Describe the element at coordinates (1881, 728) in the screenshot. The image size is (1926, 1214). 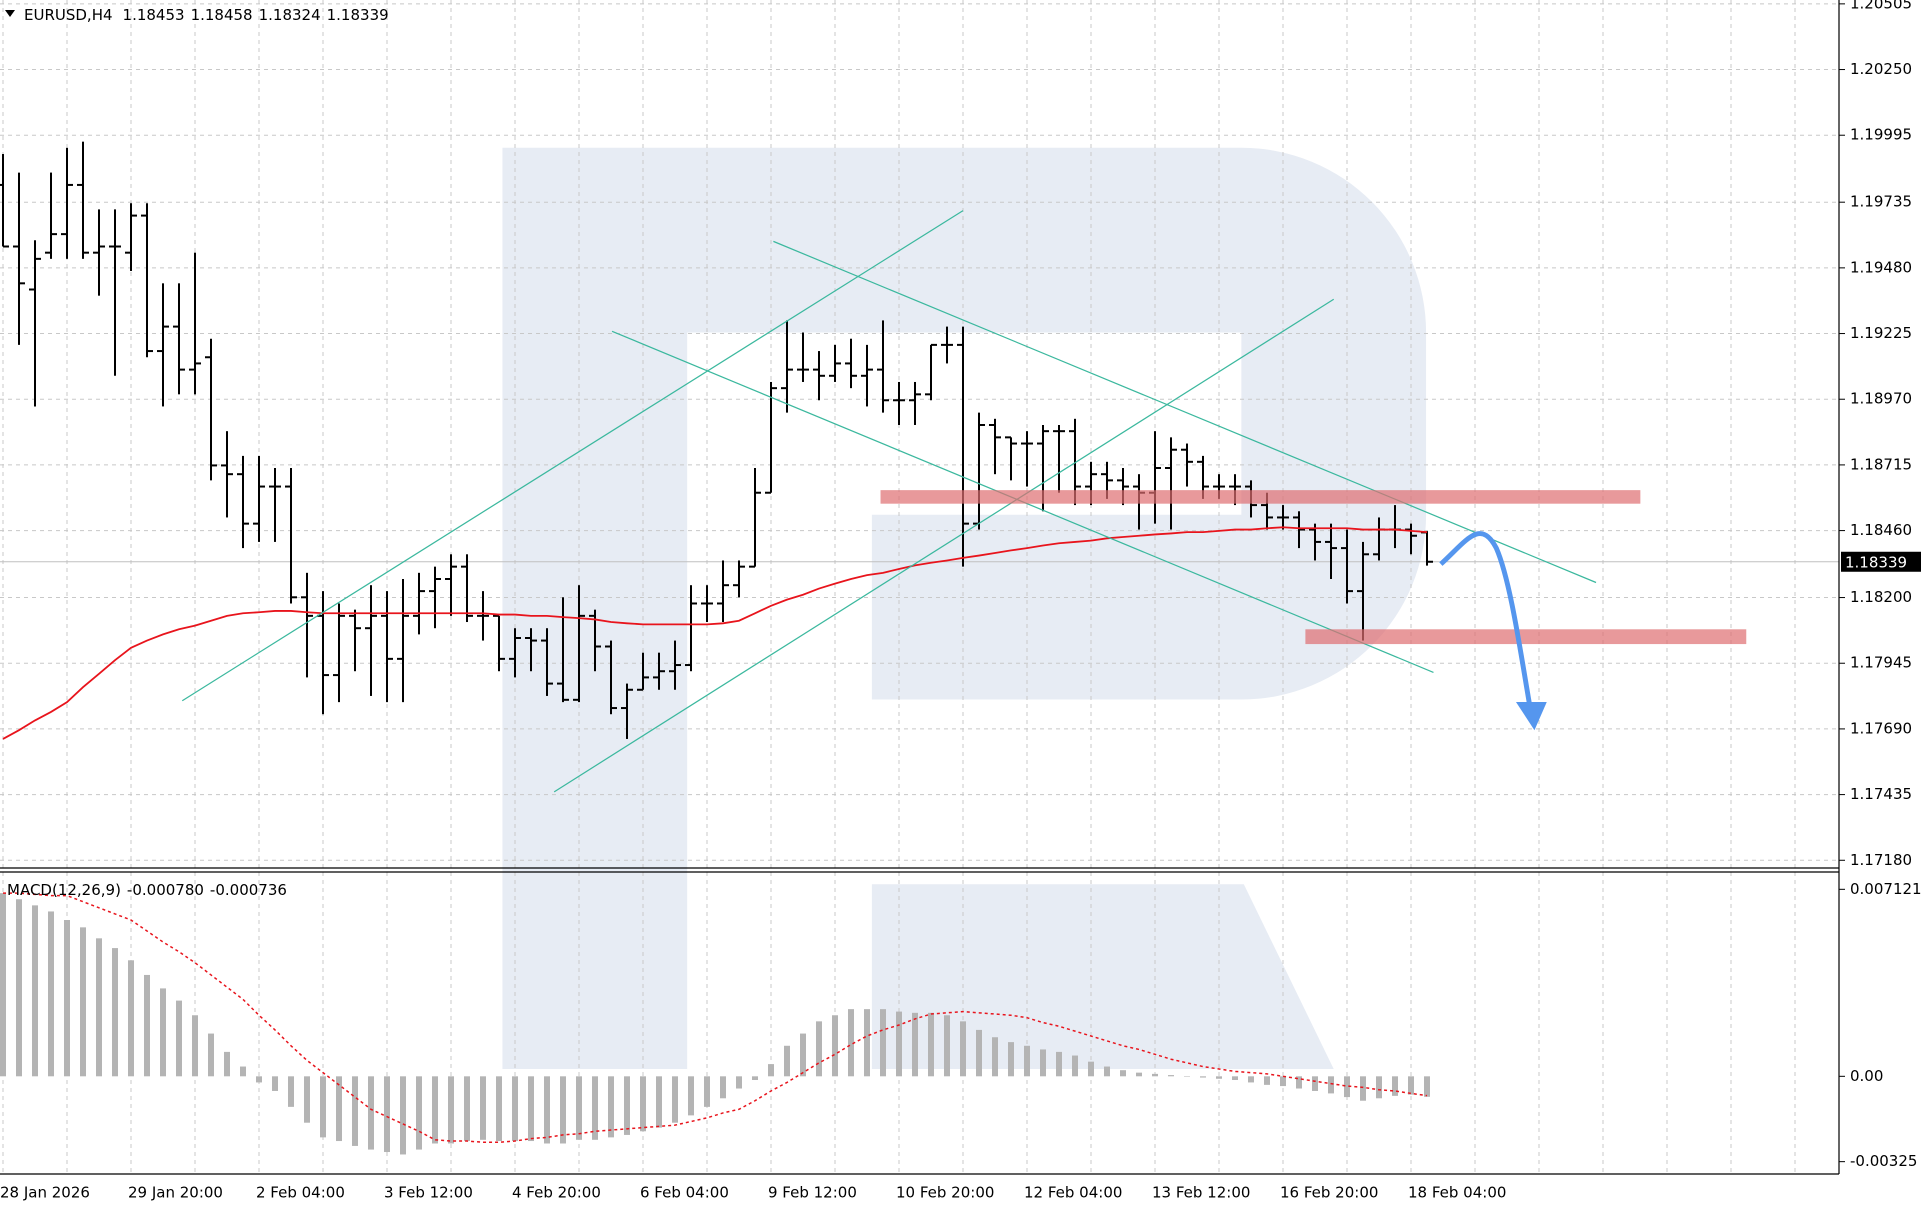
I see `y-tick-label: 1.17690` at that location.